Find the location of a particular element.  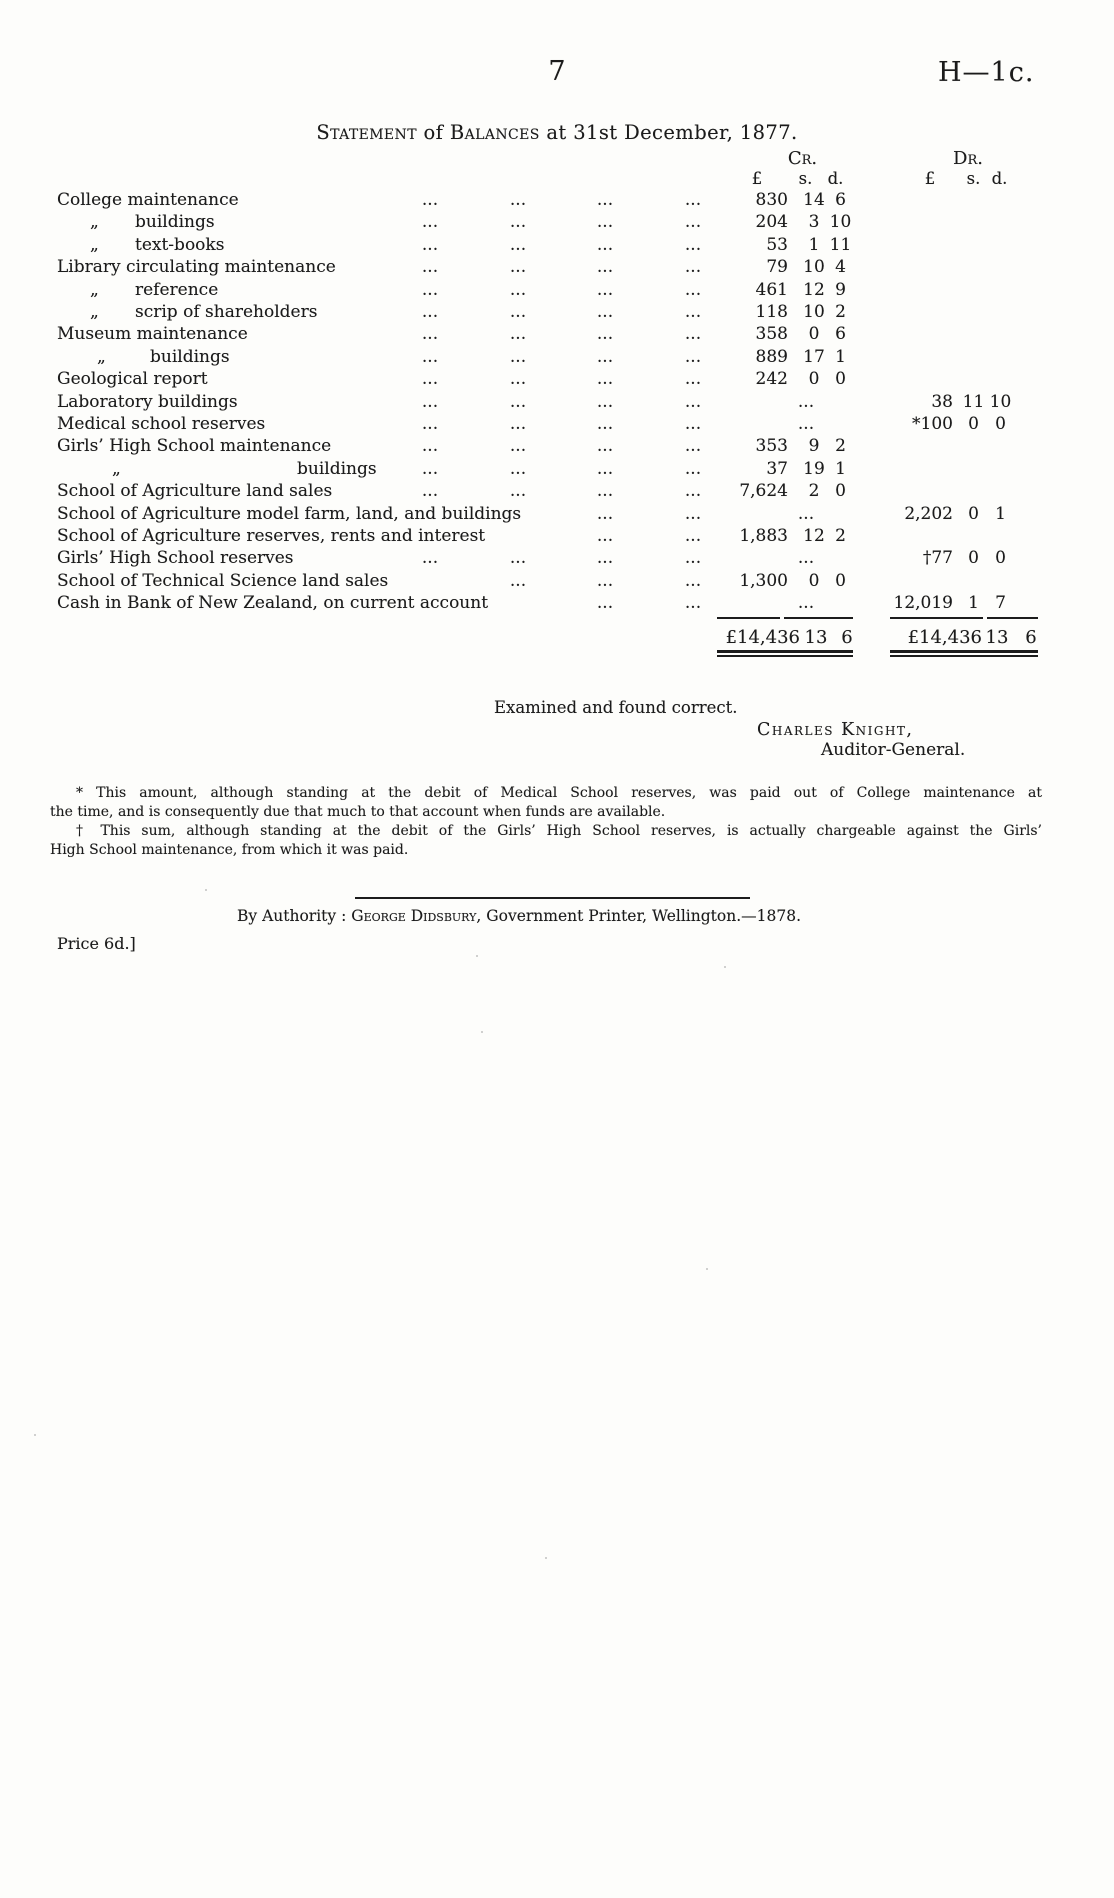

dr-amount-pounds: †77 is located at coordinates (937, 558).